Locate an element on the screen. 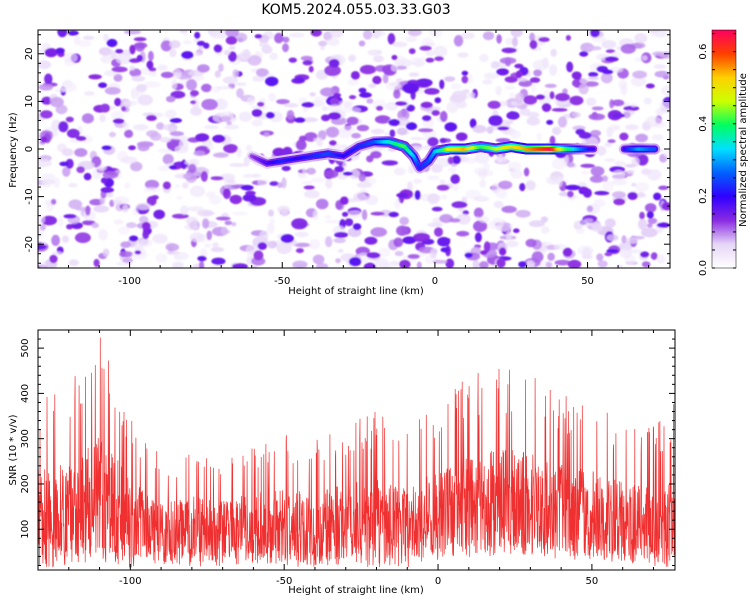 The image size is (750, 600). tick-label: 500 is located at coordinates (25, 348).